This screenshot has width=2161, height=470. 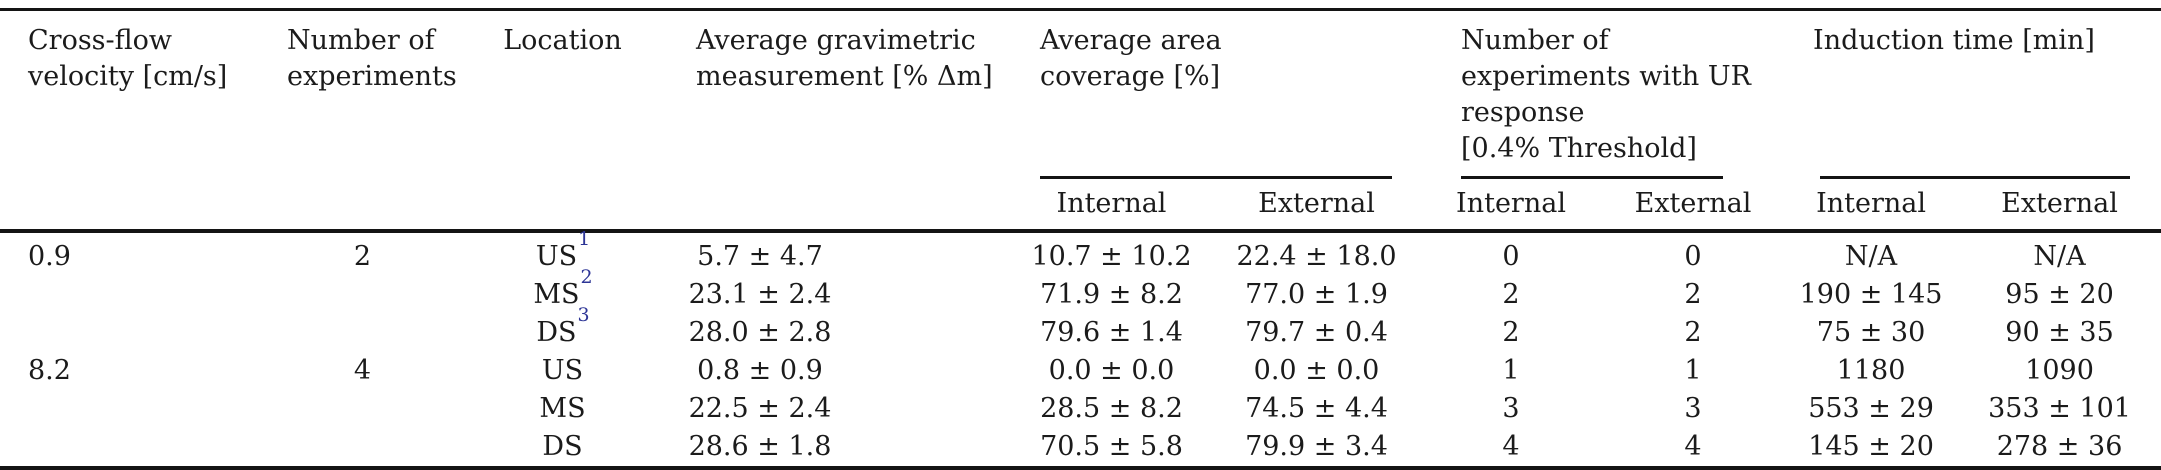 What do you see at coordinates (1316, 446) in the screenshot?
I see `cell-area-external: 79.9 ± 3.4` at bounding box center [1316, 446].